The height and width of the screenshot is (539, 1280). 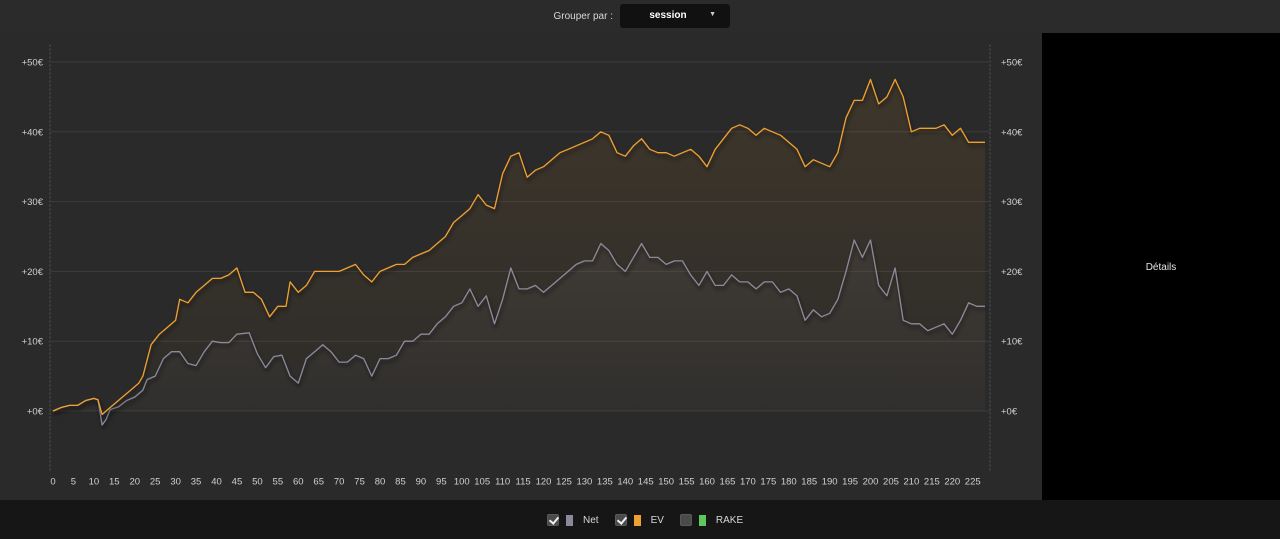 What do you see at coordinates (35, 412) in the screenshot?
I see `y-tick-label-left: +0€` at bounding box center [35, 412].